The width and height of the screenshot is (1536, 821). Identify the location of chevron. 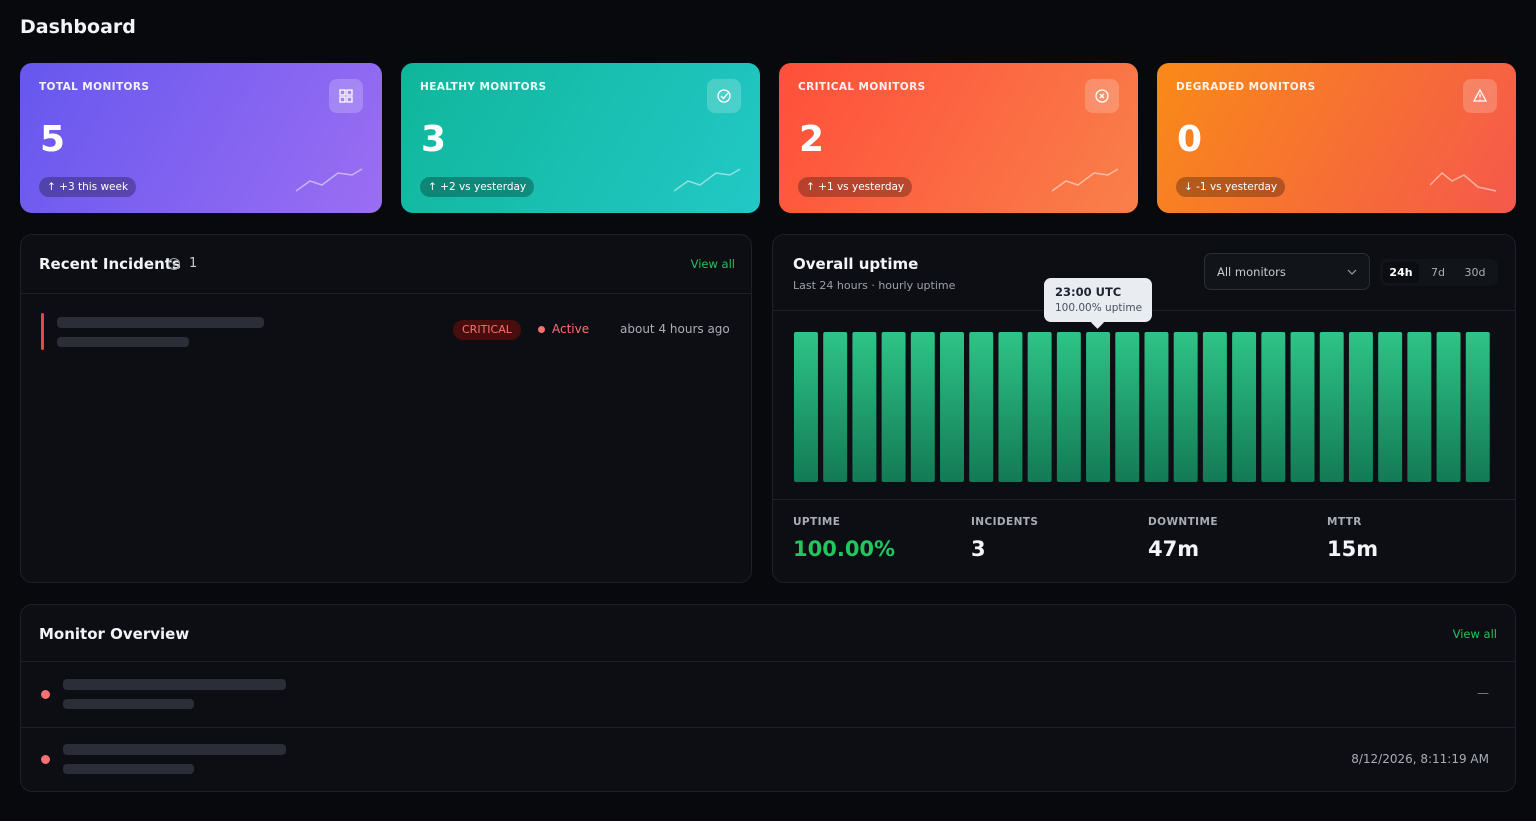
(1352, 272).